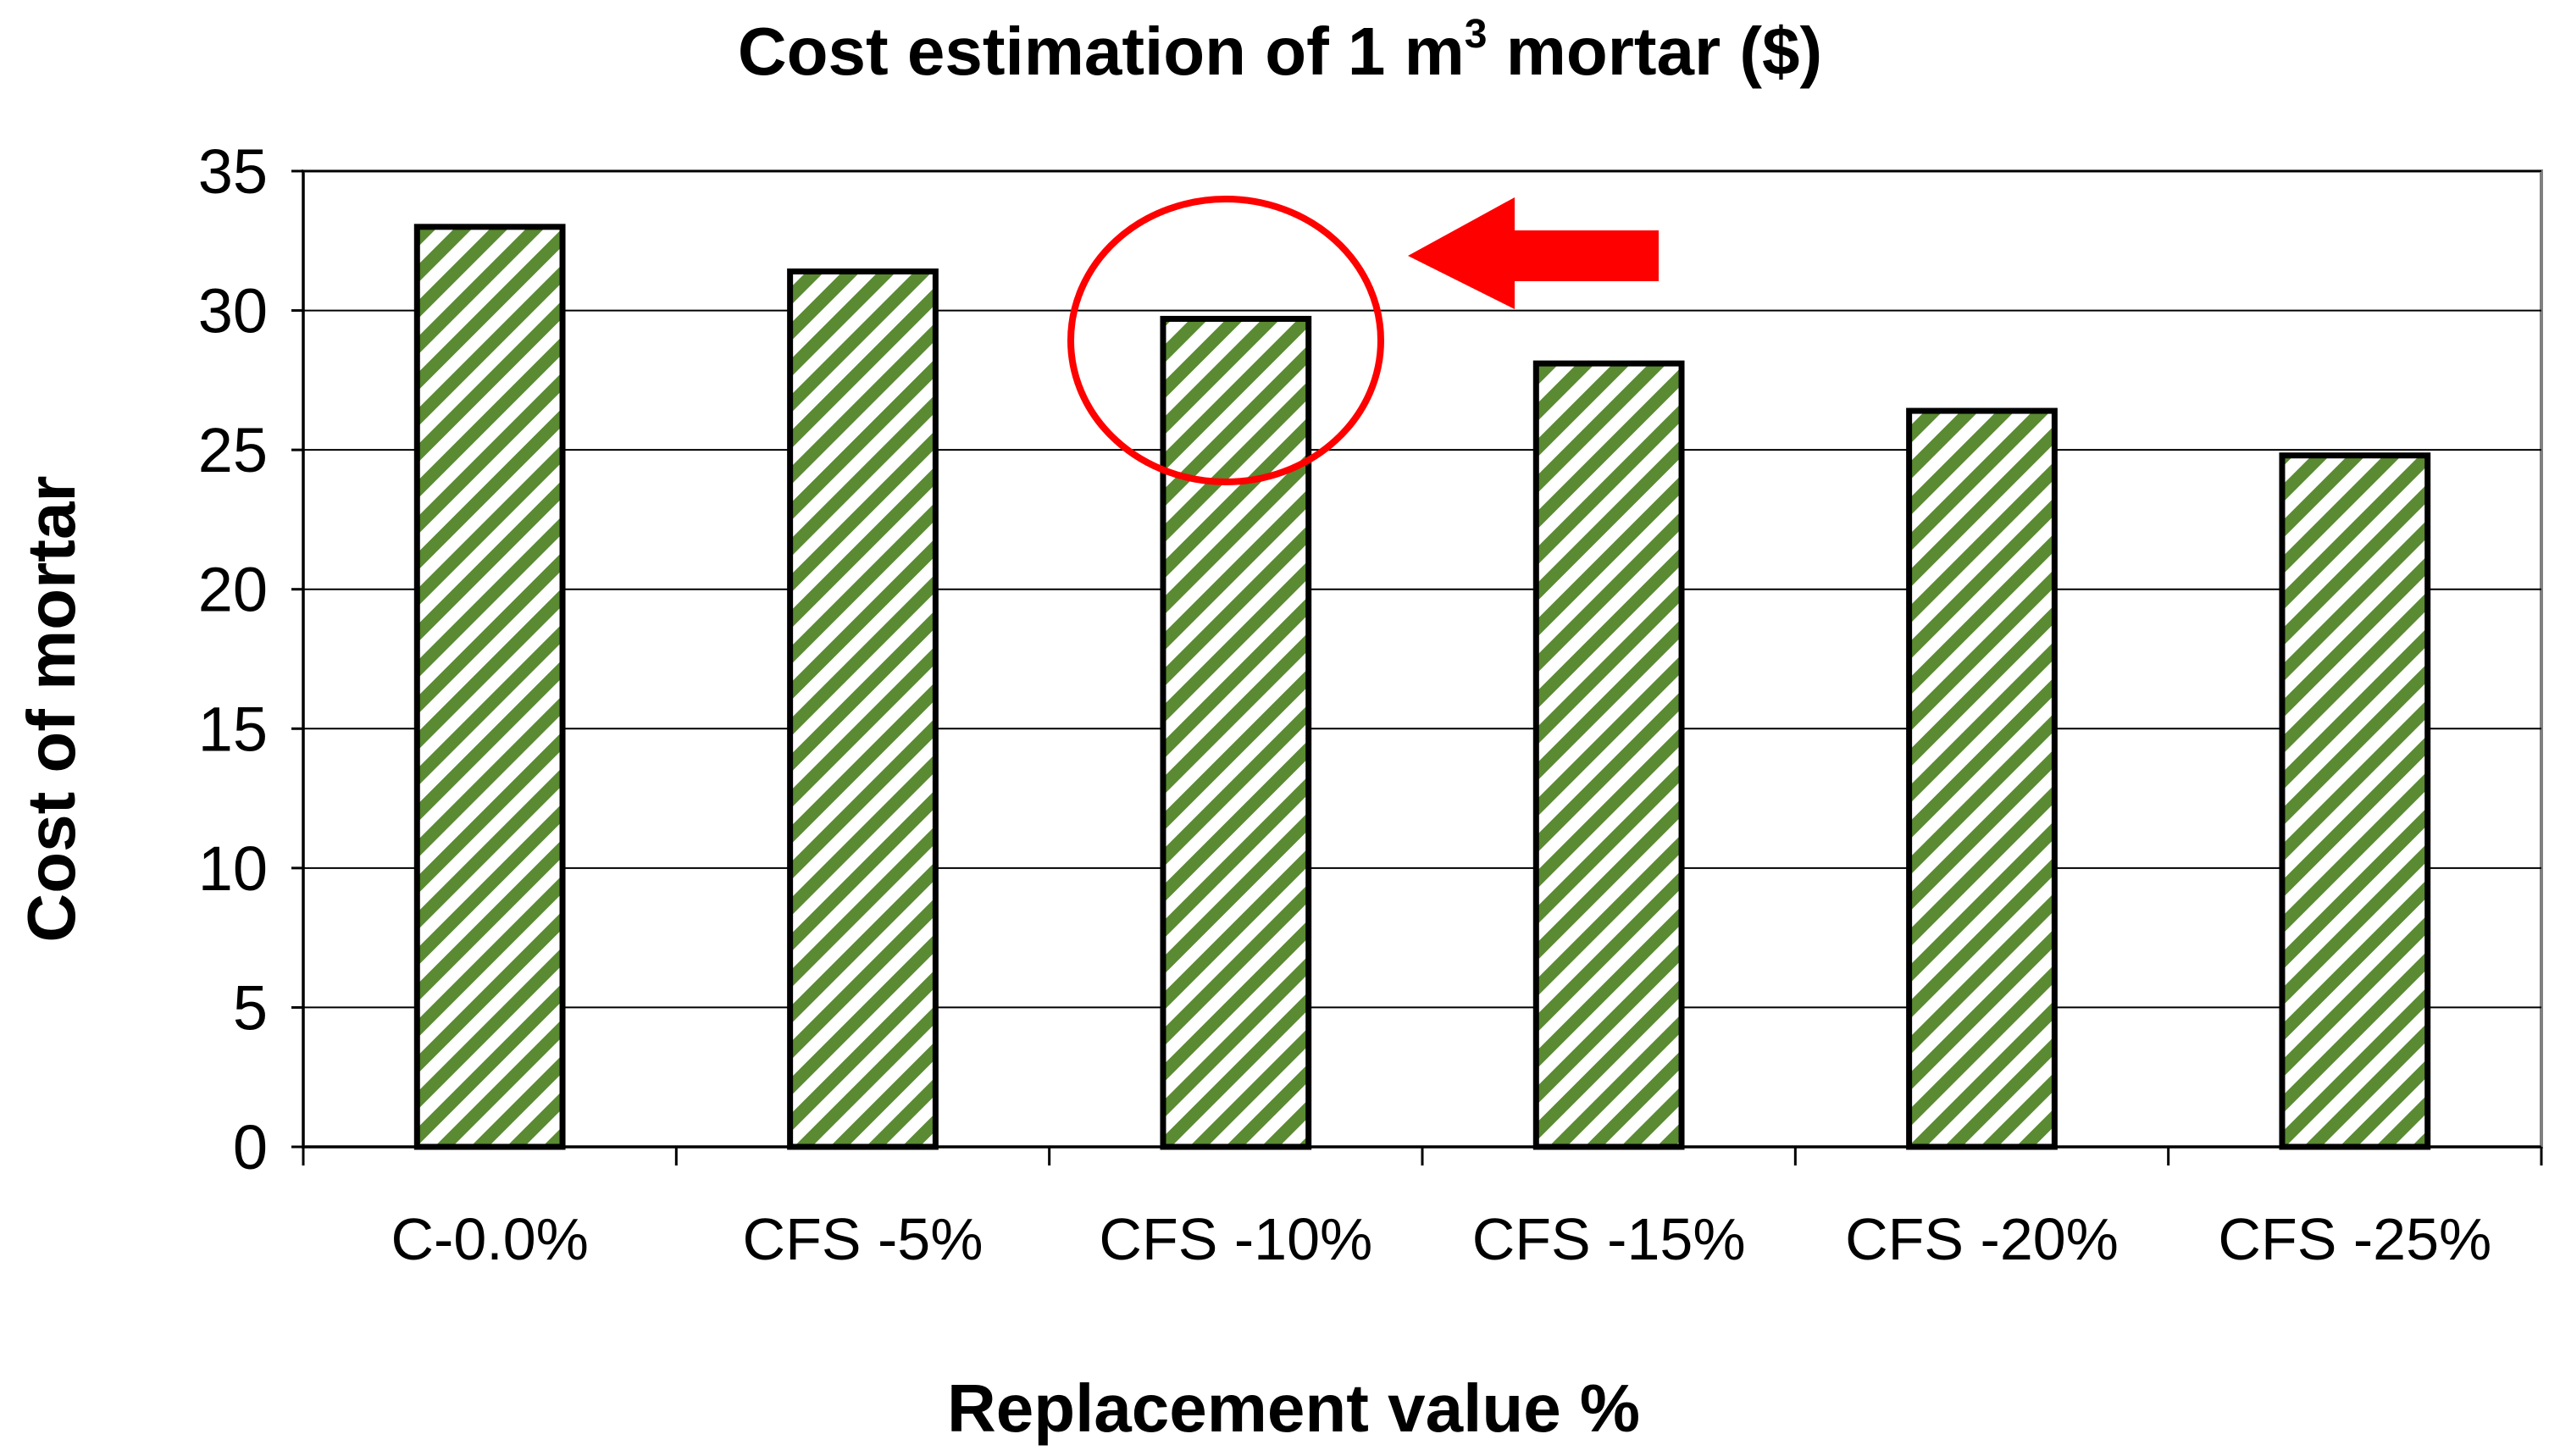  I want to click on y-axis-title: Cost of mortar, so click(51, 708).